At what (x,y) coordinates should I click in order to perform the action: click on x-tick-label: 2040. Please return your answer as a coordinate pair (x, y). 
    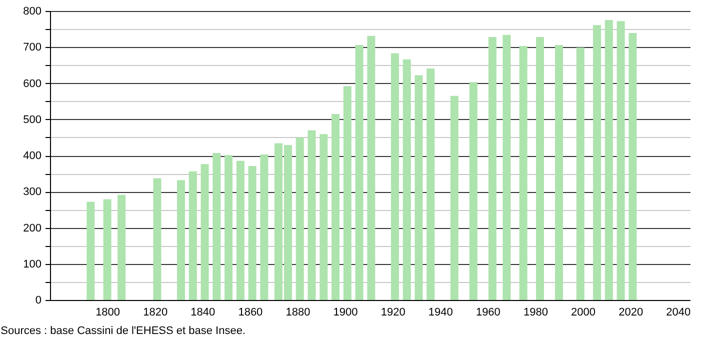
    Looking at the image, I should click on (678, 312).